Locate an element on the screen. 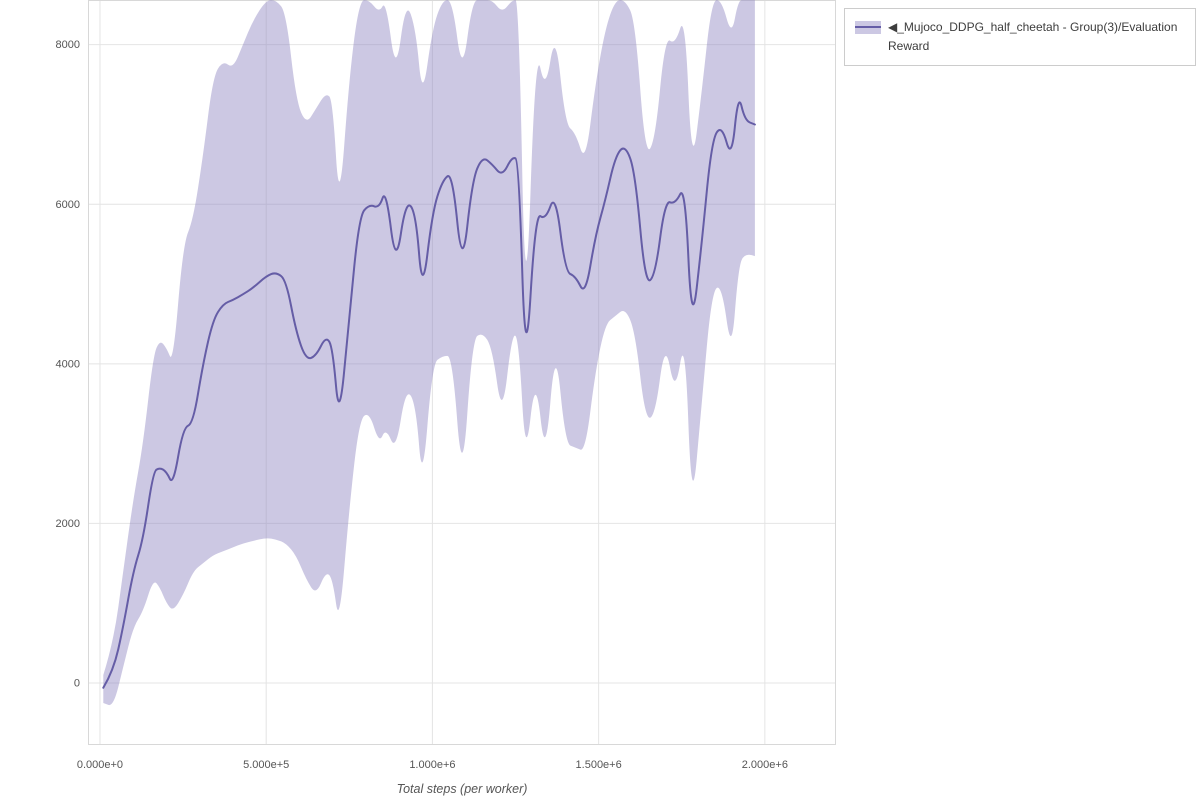 The height and width of the screenshot is (800, 1200). x-axis-title: Total steps (per worker) is located at coordinates (462, 789).